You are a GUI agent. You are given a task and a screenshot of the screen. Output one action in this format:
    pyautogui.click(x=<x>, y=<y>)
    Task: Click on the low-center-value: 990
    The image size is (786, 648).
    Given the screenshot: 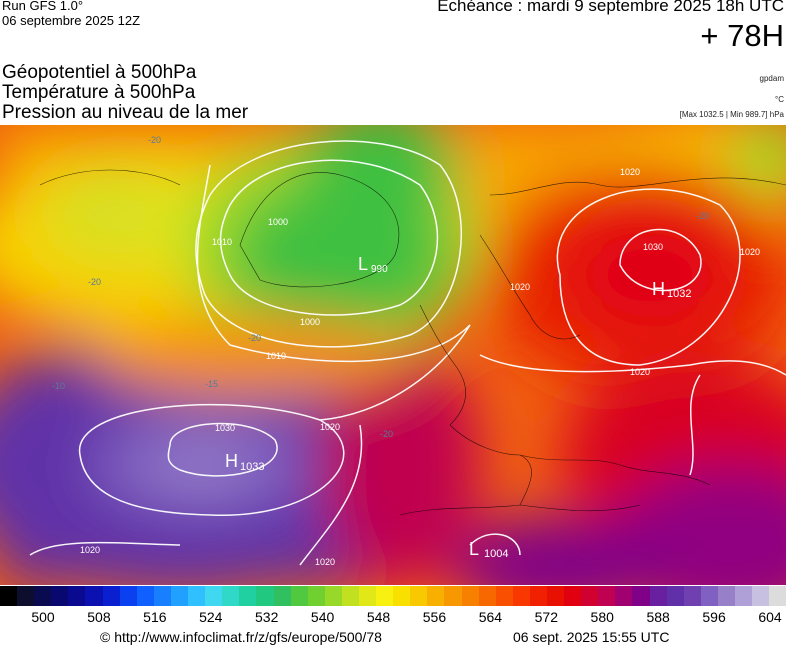 What is the action you would take?
    pyautogui.click(x=379, y=269)
    